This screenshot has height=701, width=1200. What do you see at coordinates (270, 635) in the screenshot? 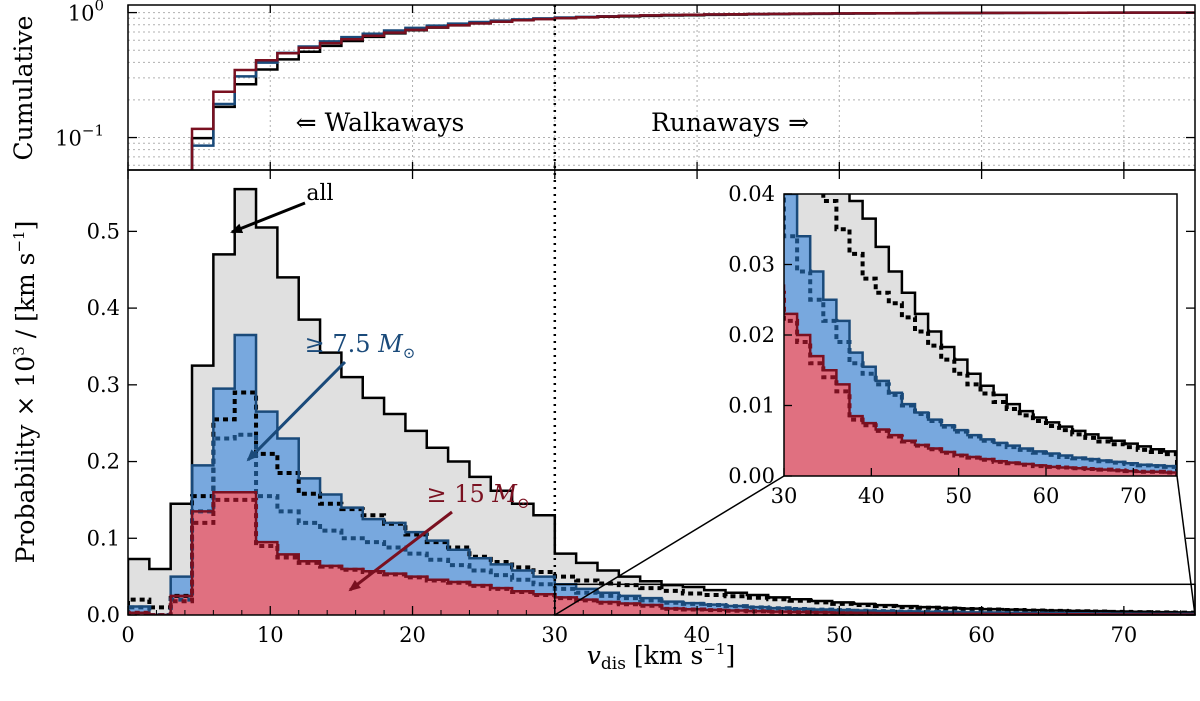
I see `main-xtick-label: 10` at bounding box center [270, 635].